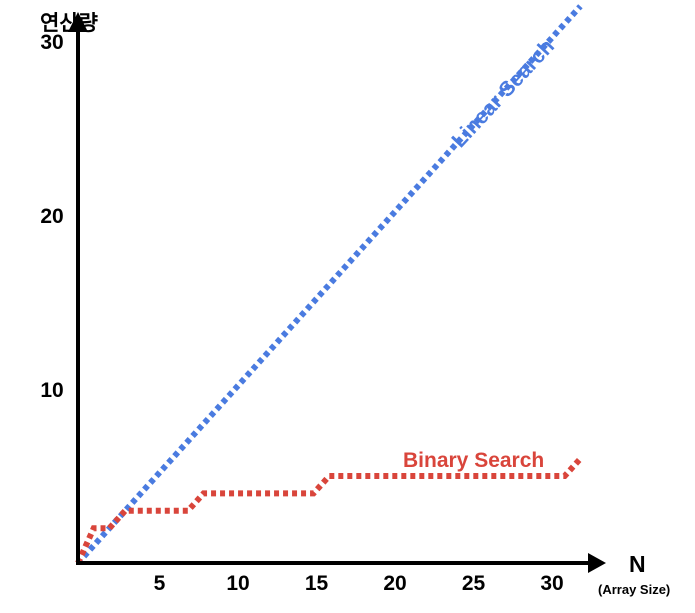 This screenshot has width=695, height=613. What do you see at coordinates (160, 583) in the screenshot?
I see `x-tick-label: 5` at bounding box center [160, 583].